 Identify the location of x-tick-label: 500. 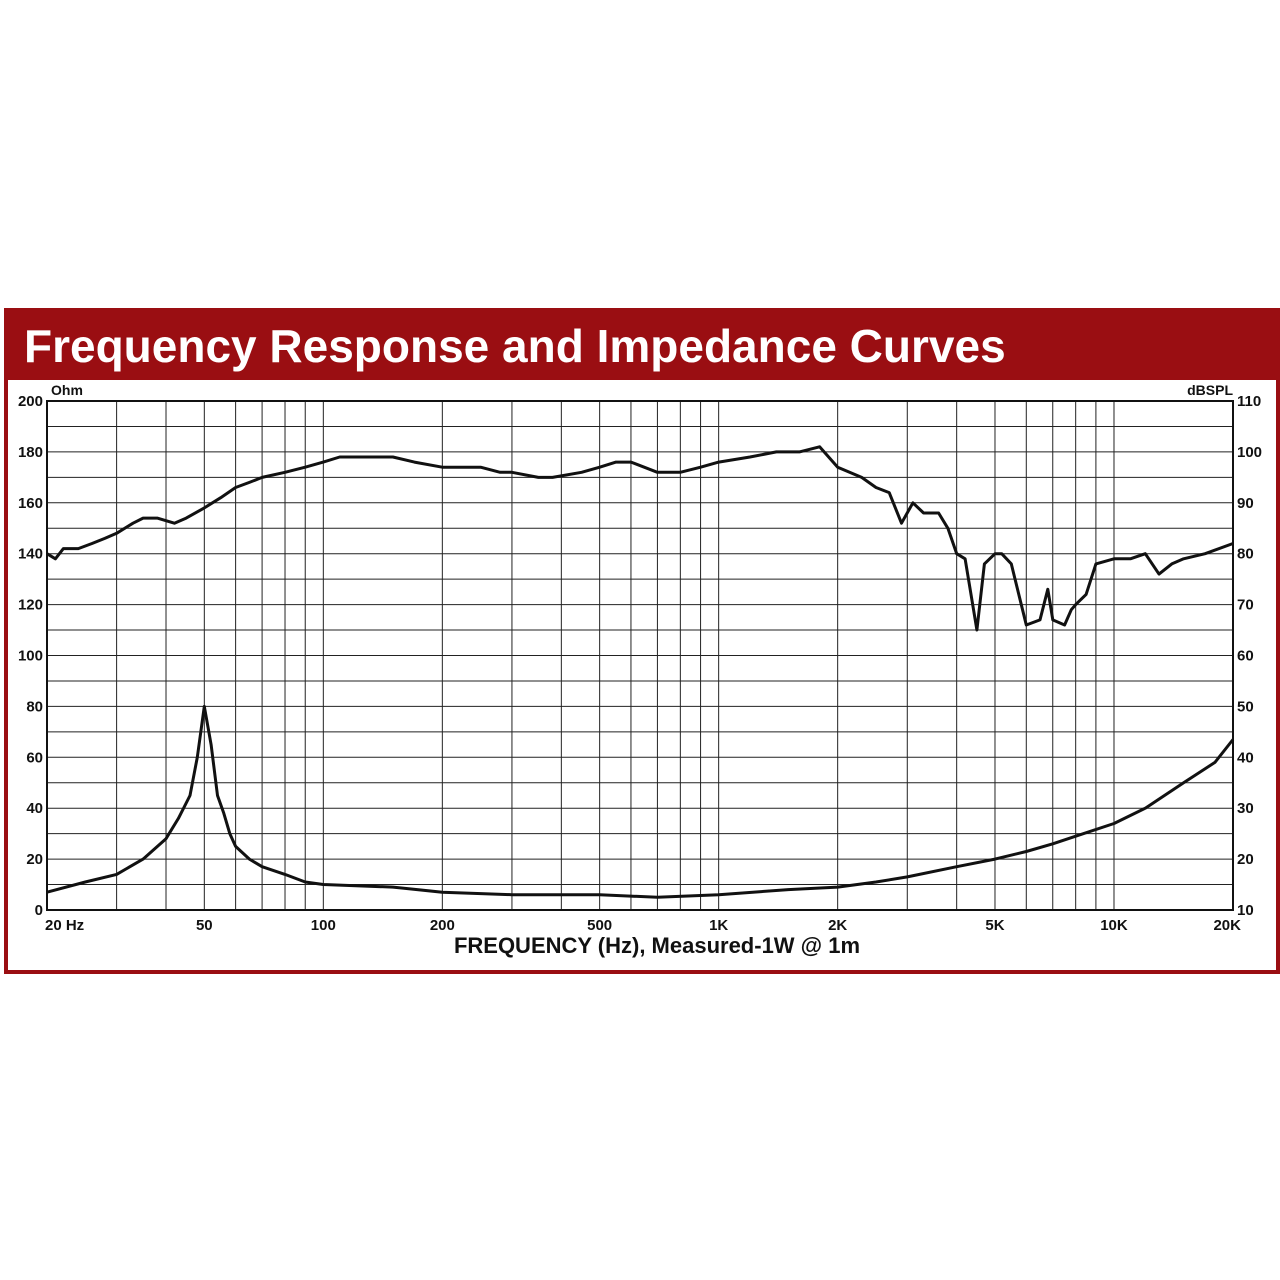
(599, 925).